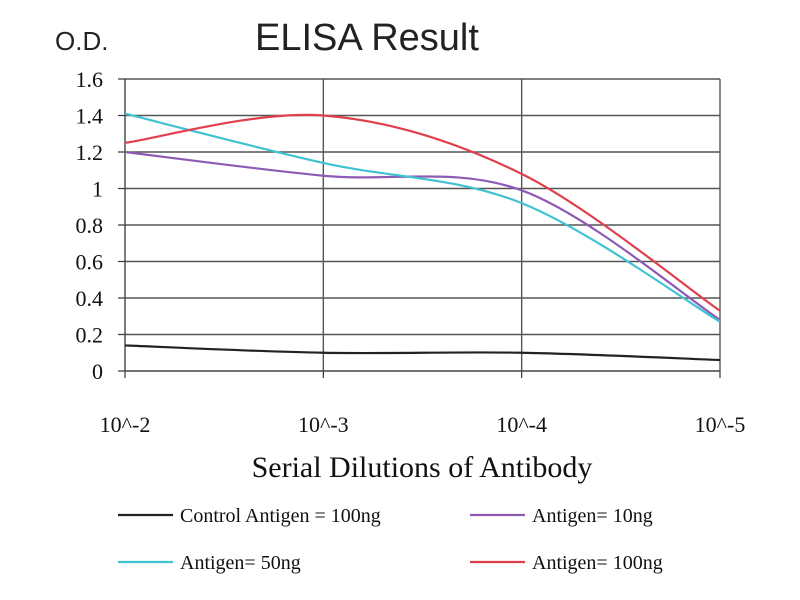  I want to click on y-tick-label: 1.2, so click(90, 152).